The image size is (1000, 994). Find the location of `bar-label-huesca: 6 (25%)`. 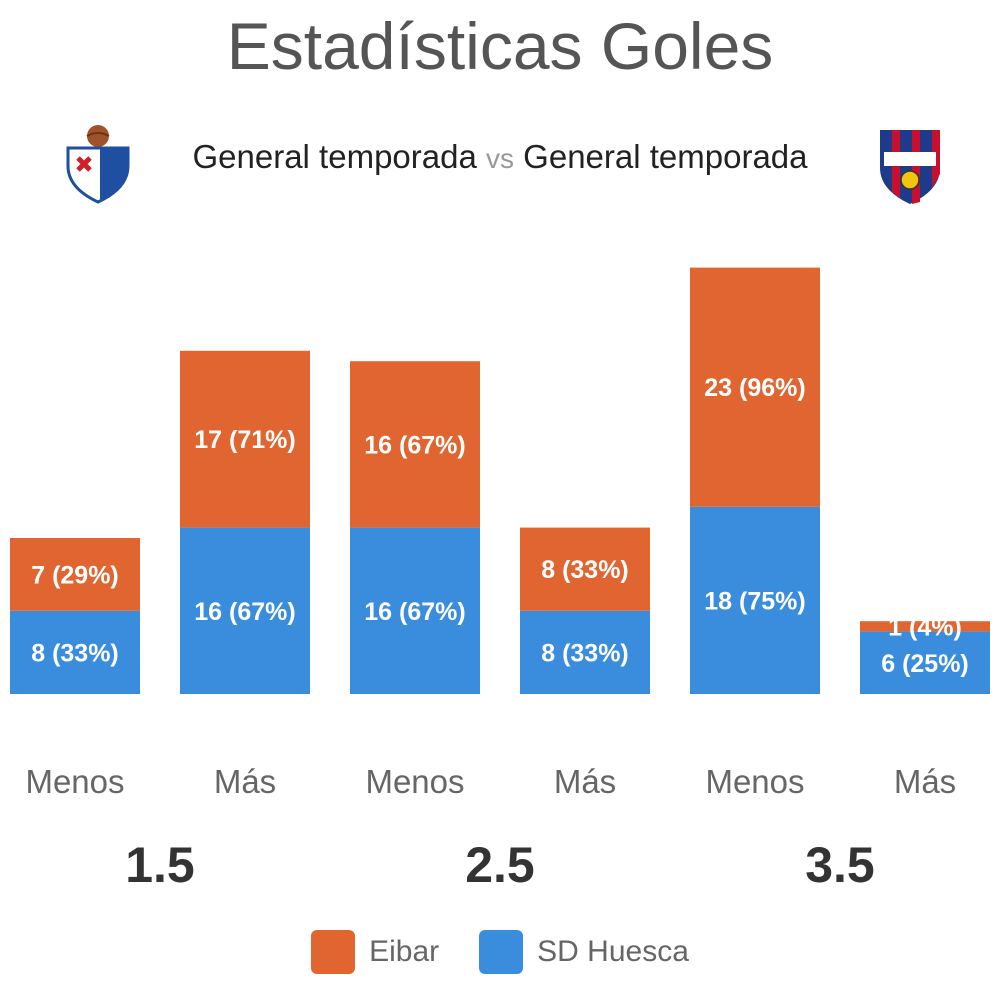

bar-label-huesca: 6 (25%) is located at coordinates (925, 664).